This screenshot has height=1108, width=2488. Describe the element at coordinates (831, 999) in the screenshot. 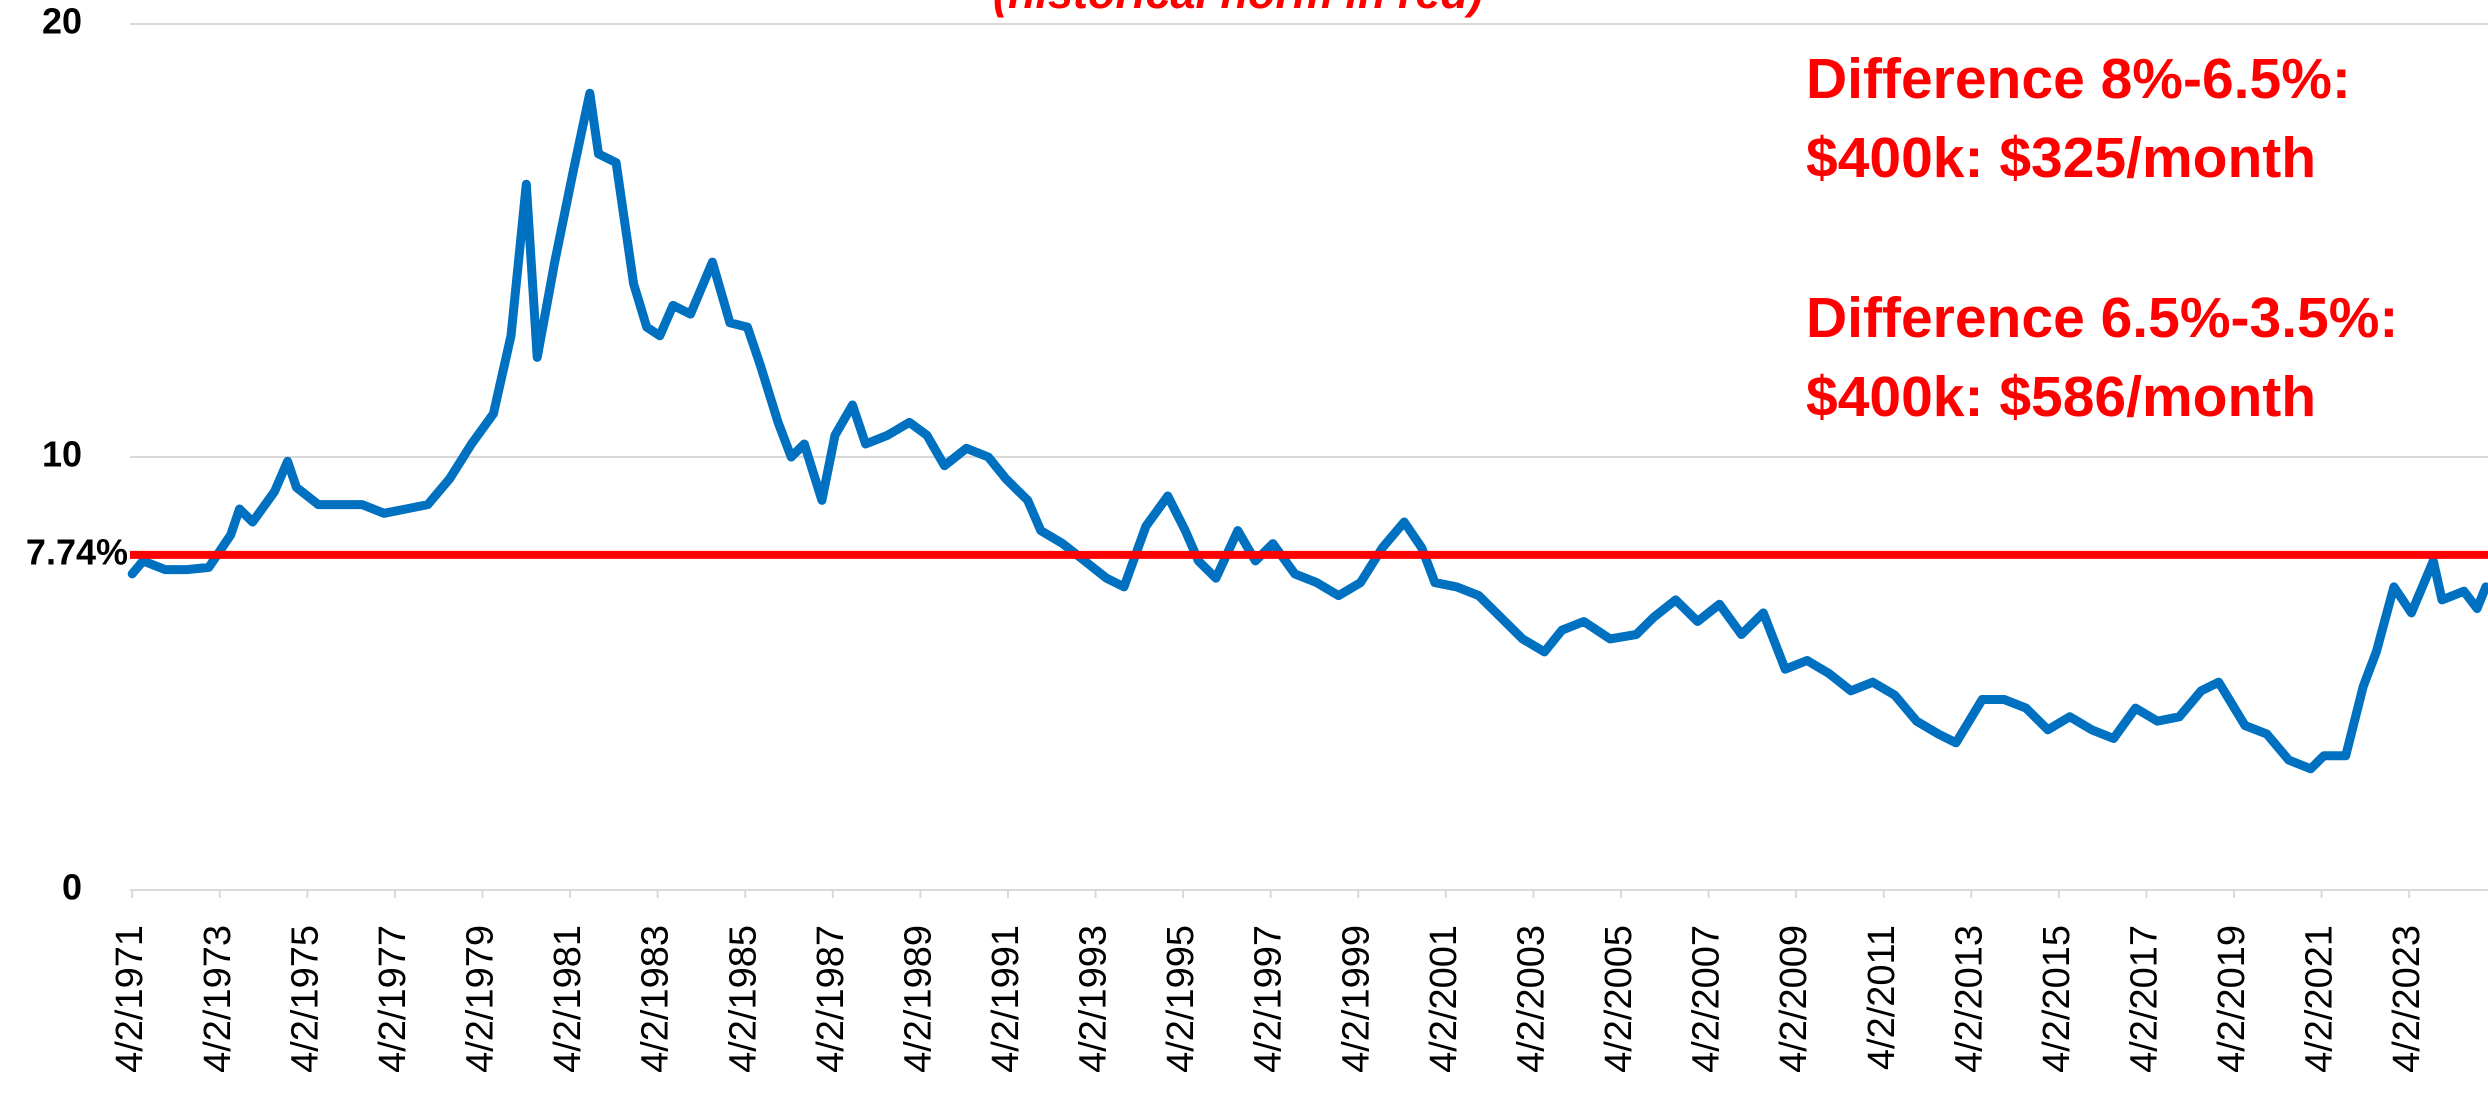

I see `x-tick-label: 4/2/1987` at that location.